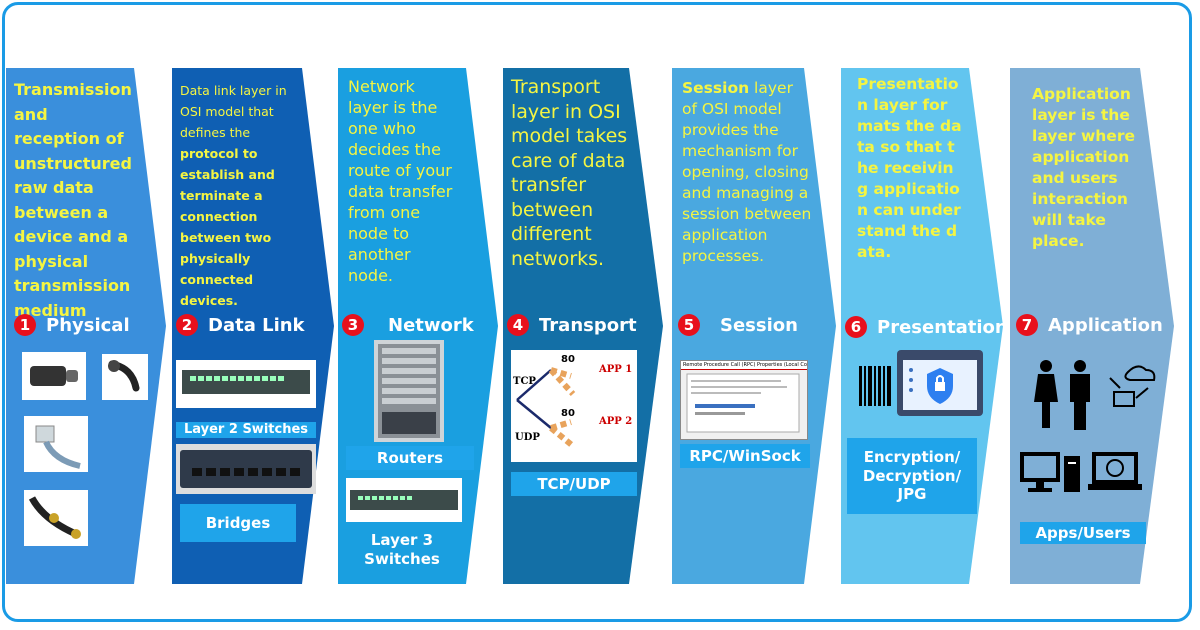 The height and width of the screenshot is (630, 1200). I want to click on layer-number-badge: 2, so click(187, 325).